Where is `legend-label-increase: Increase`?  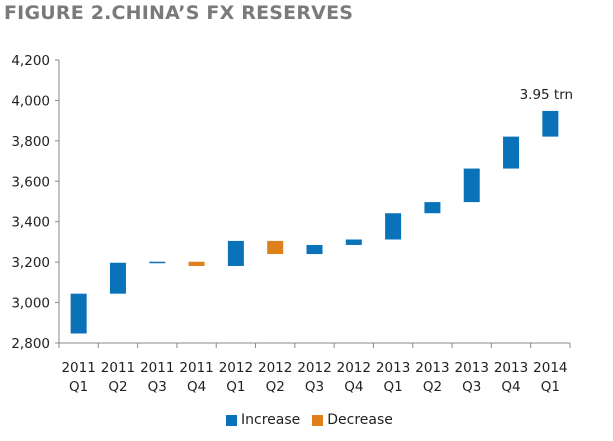
legend-label-increase: Increase is located at coordinates (271, 420).